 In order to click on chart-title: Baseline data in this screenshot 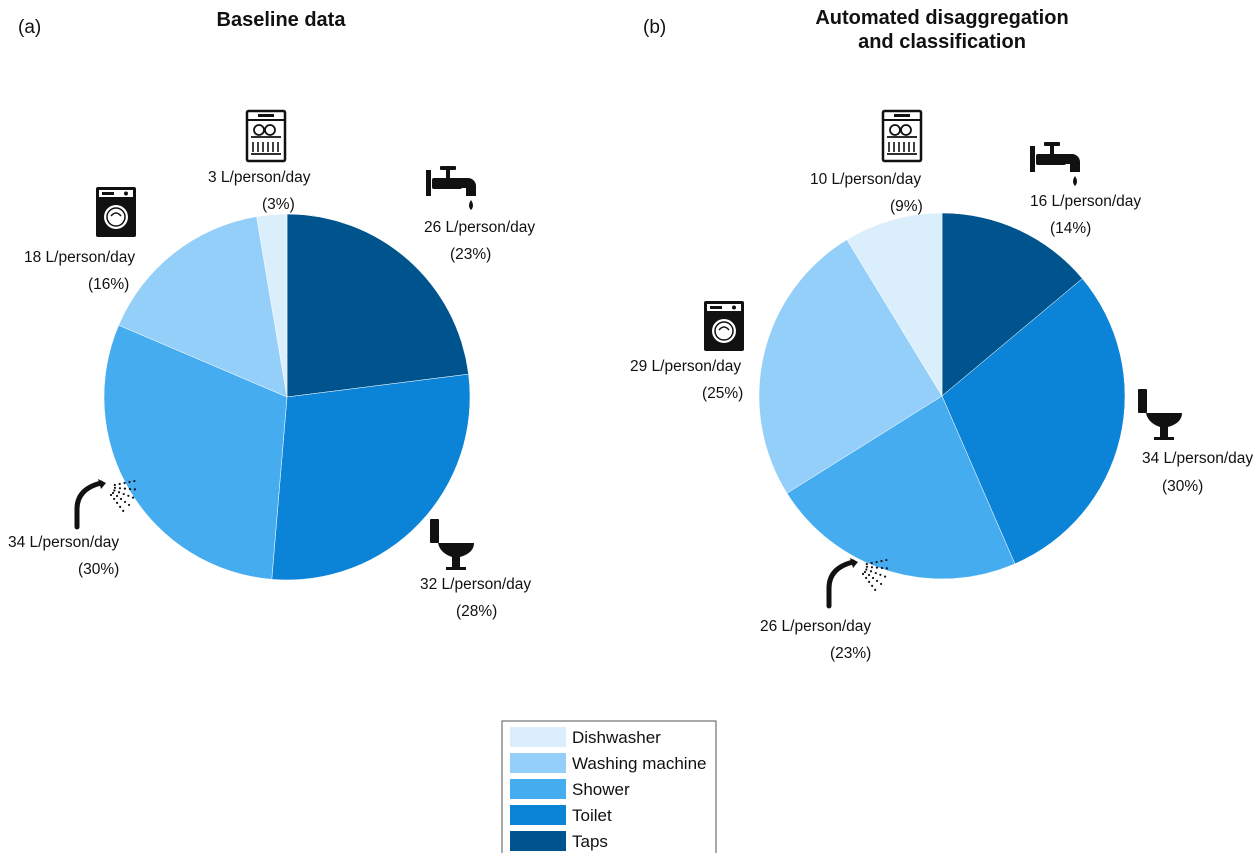, I will do `click(282, 20)`.